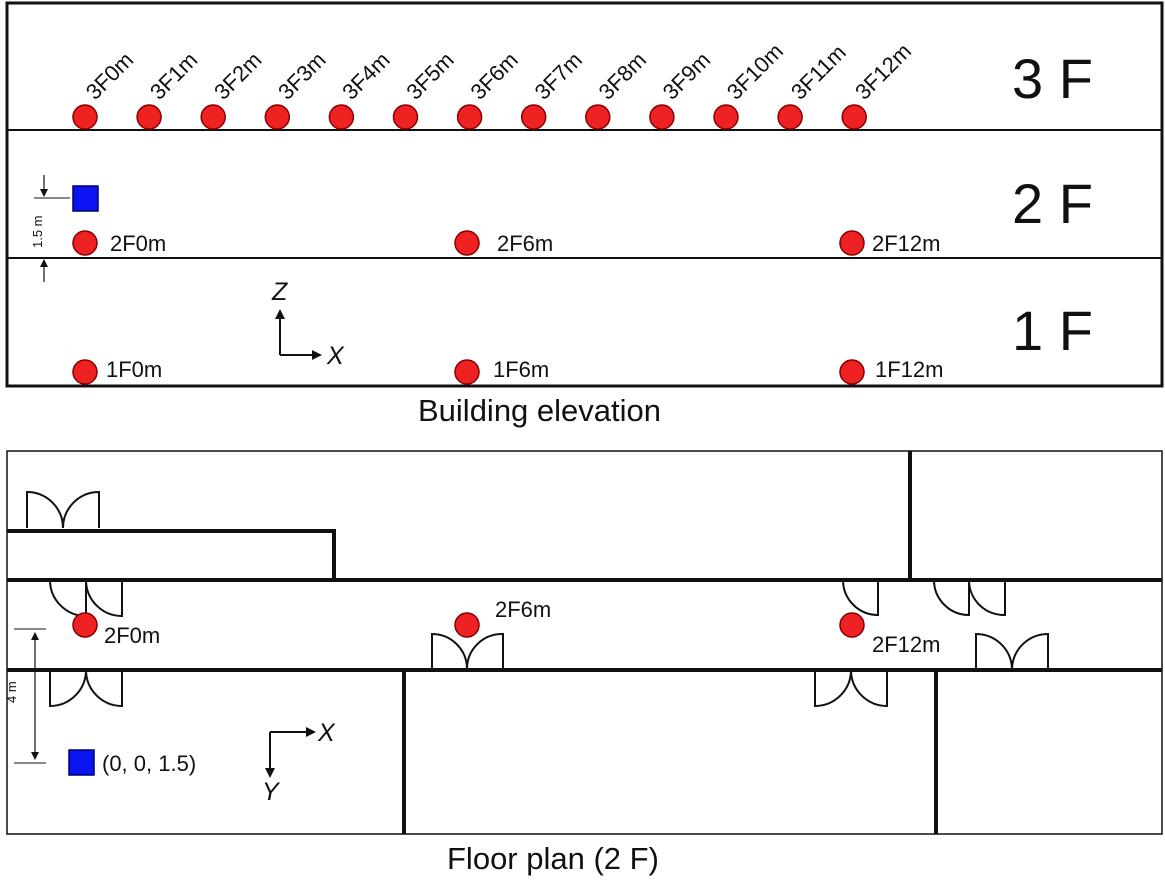 The image size is (1165, 883). I want to click on receiver-label-3f10m: 3F10m, so click(755, 71).